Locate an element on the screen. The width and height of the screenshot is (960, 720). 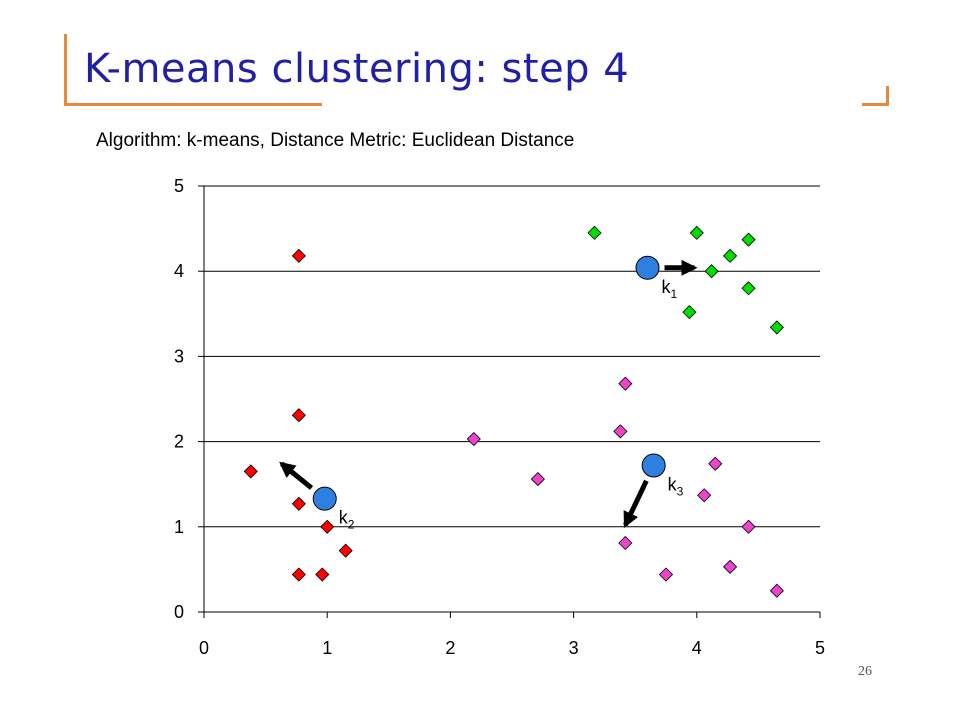
x-tick-label-4: 4 is located at coordinates (697, 648).